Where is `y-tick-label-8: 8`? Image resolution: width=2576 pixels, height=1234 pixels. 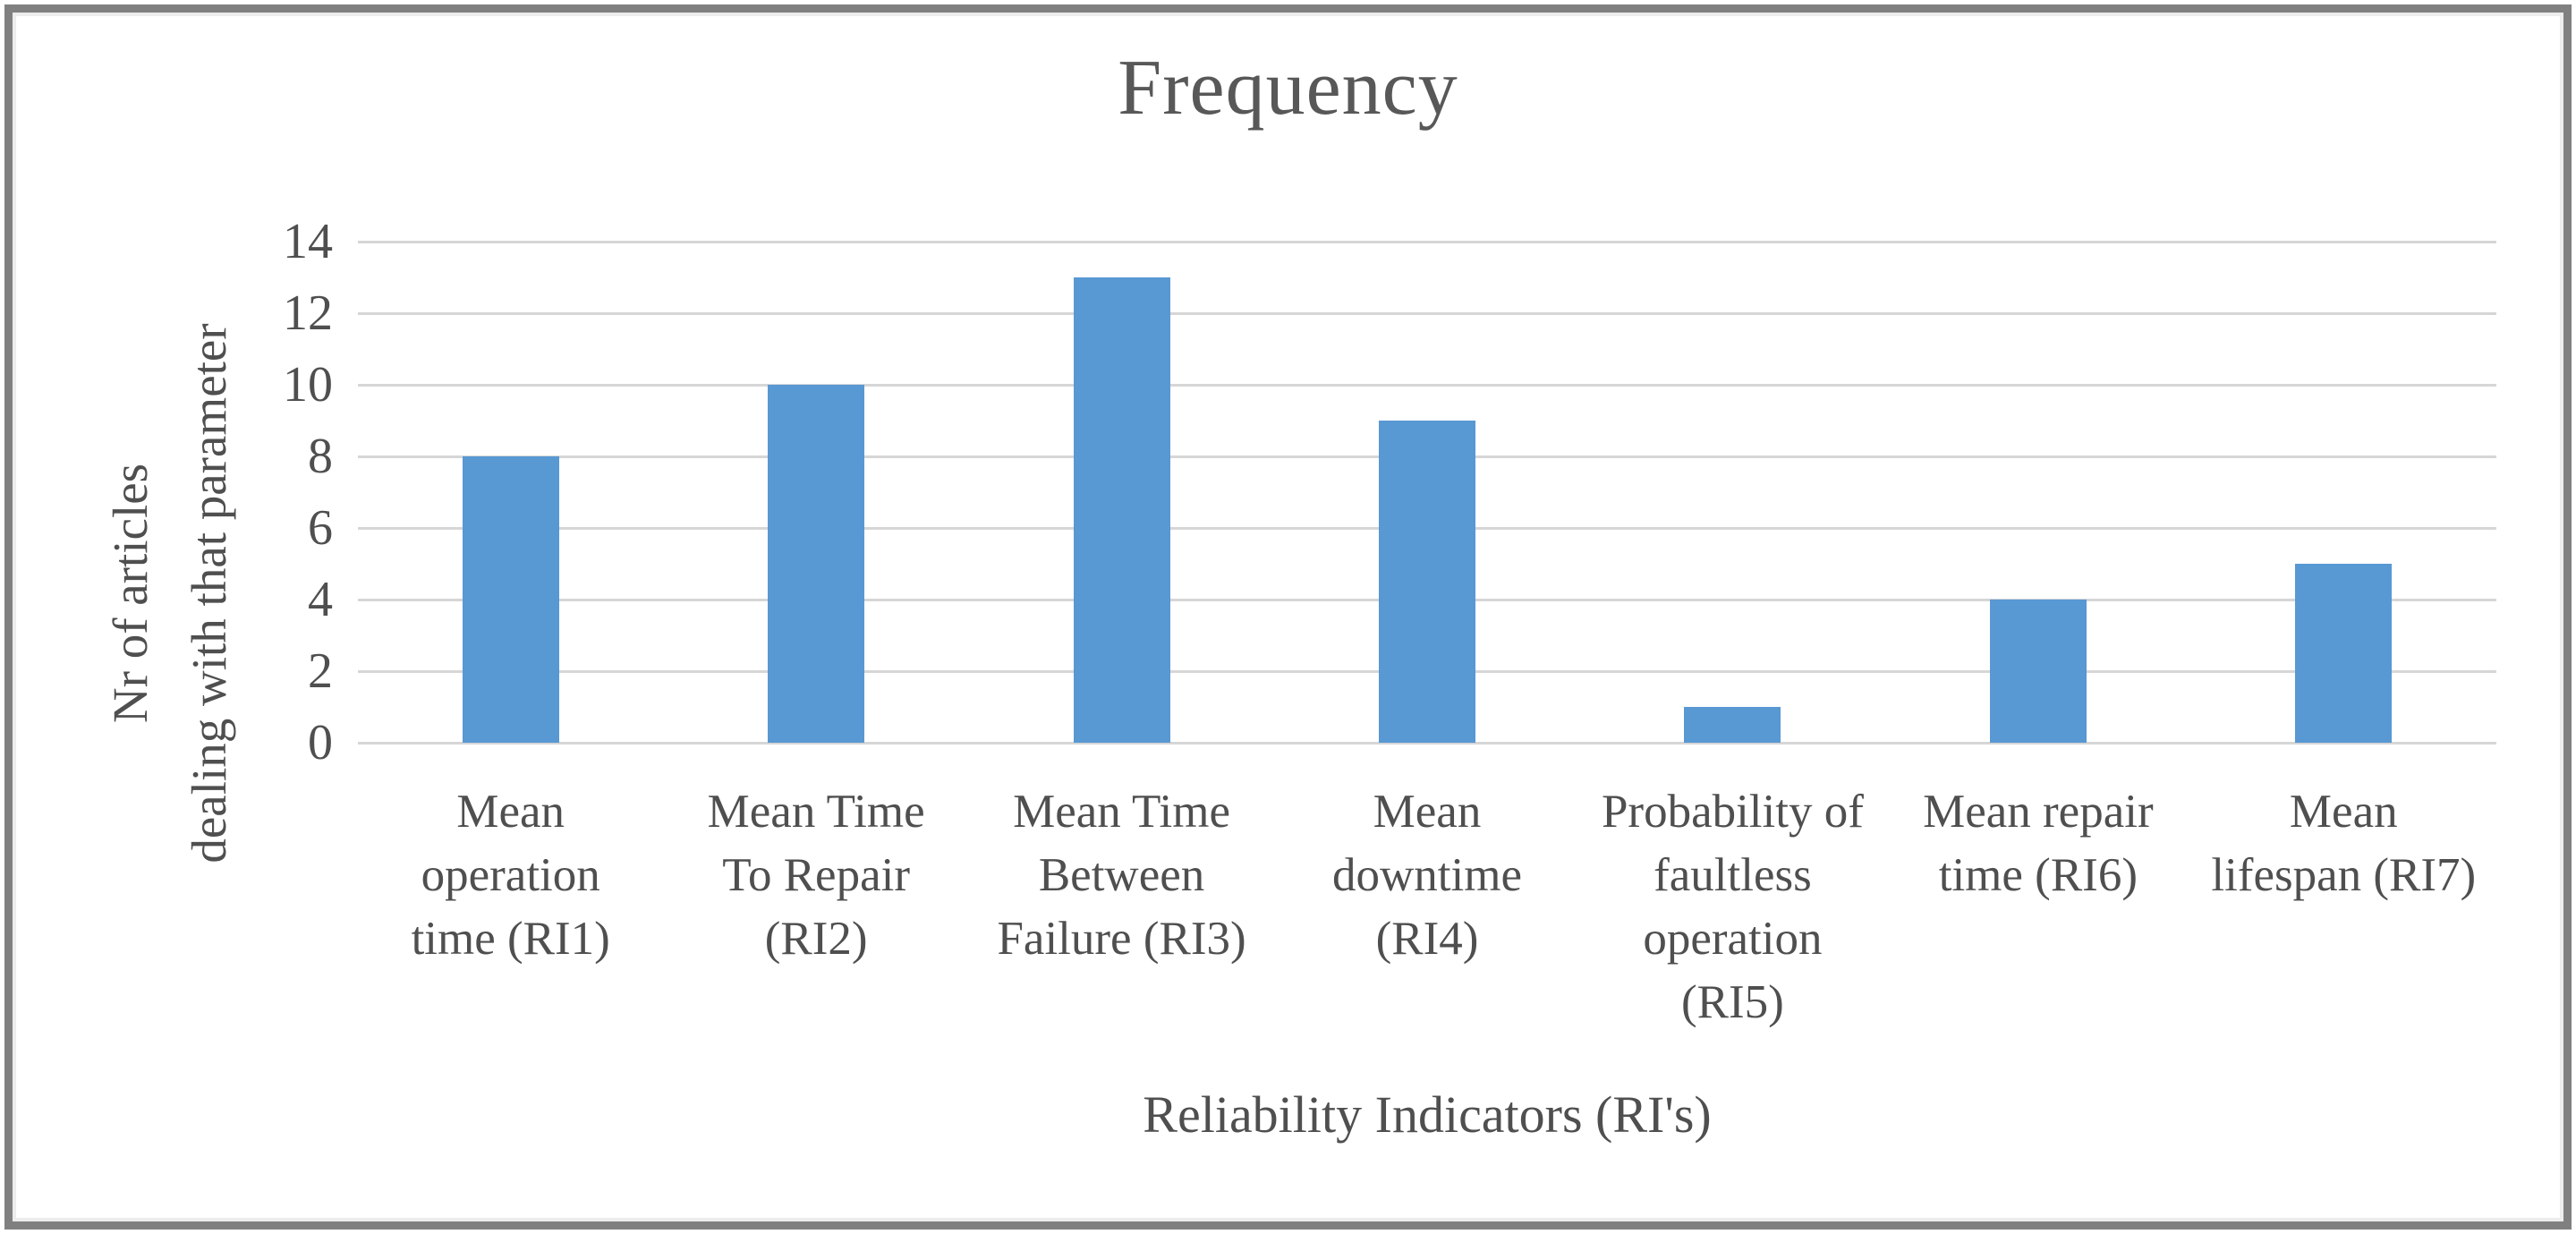 y-tick-label-8: 8 is located at coordinates (320, 457).